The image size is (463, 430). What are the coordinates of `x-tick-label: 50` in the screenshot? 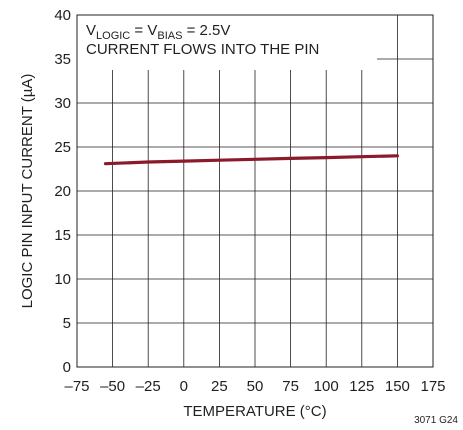 It's located at (255, 386).